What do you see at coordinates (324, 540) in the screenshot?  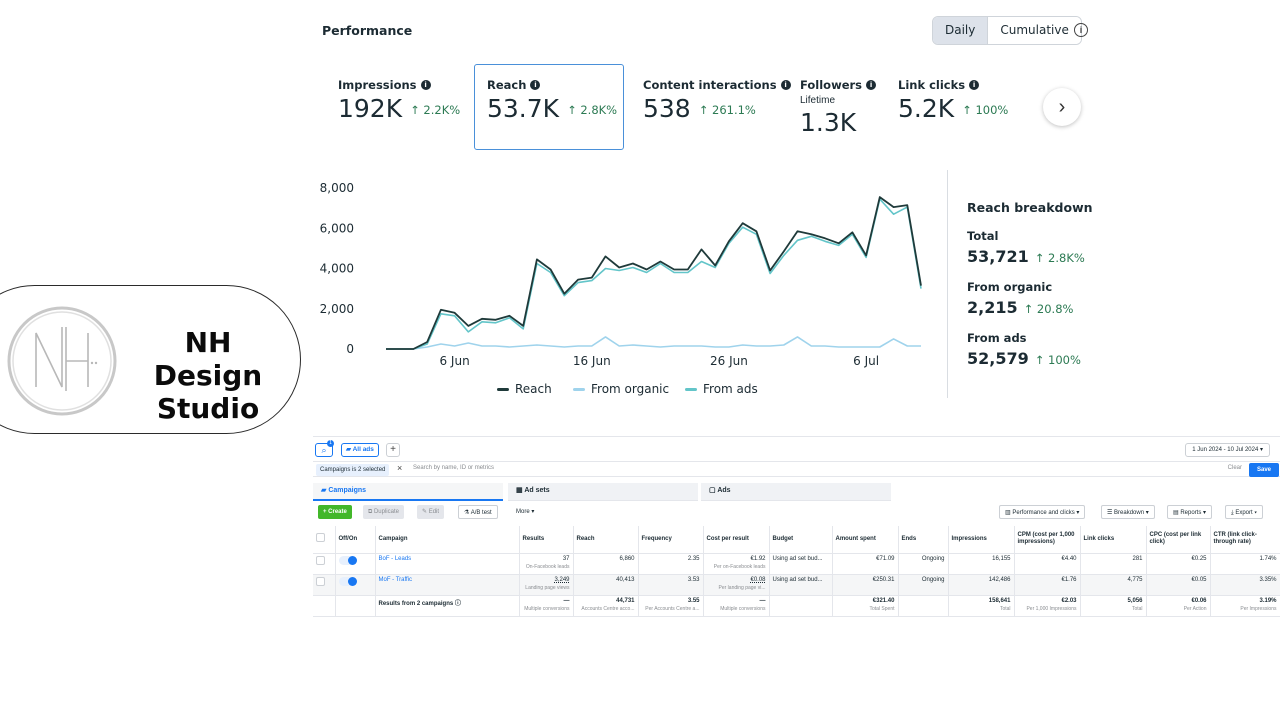 I see `select-all-checkbox` at bounding box center [324, 540].